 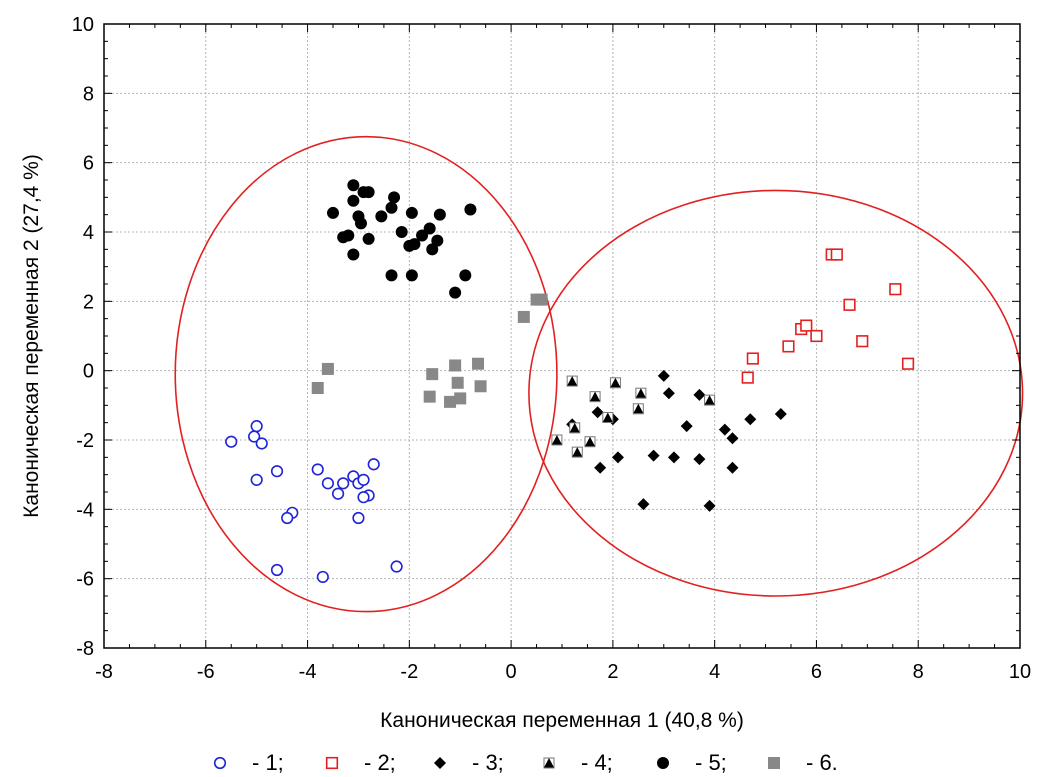 I want to click on x-tick-label: 4, so click(x=714, y=672).